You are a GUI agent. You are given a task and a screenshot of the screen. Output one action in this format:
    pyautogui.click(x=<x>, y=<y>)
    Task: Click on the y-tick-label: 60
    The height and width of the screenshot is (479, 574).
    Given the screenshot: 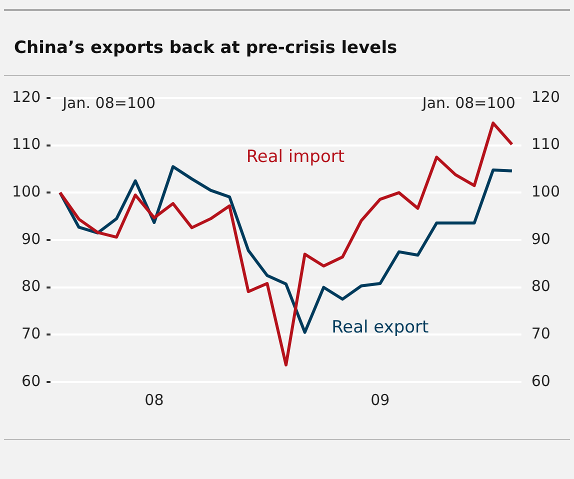 What is the action you would take?
    pyautogui.click(x=31, y=381)
    